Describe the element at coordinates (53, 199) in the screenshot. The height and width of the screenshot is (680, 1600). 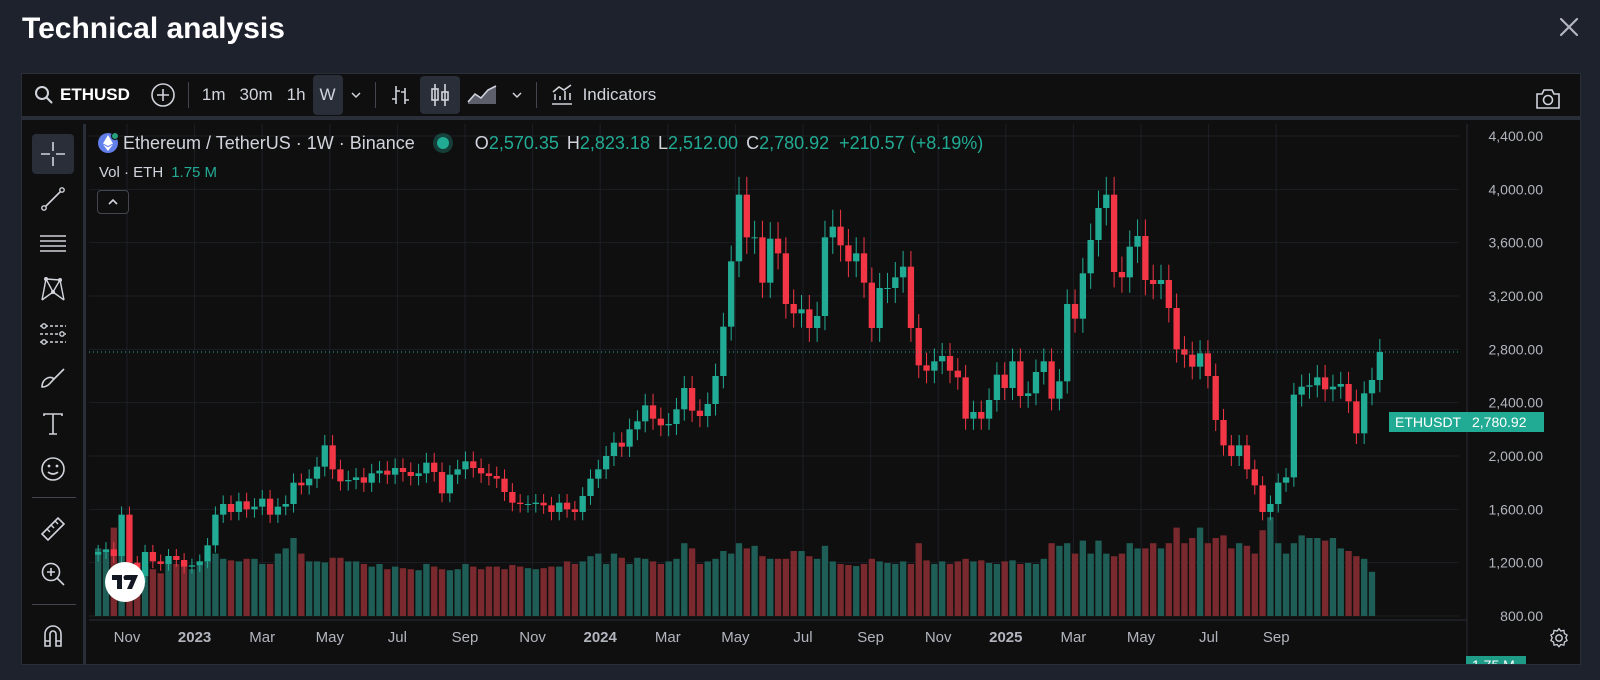
I see `trend-line-tool` at that location.